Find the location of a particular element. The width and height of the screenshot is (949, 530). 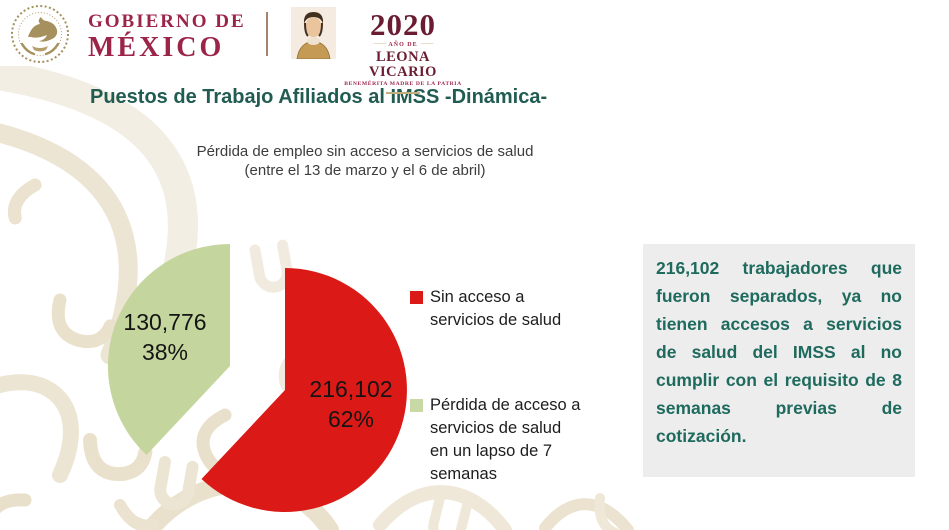

benemerita-tagline: BENEMÉRITA MADRE DE LA PATRIA is located at coordinates (403, 84).